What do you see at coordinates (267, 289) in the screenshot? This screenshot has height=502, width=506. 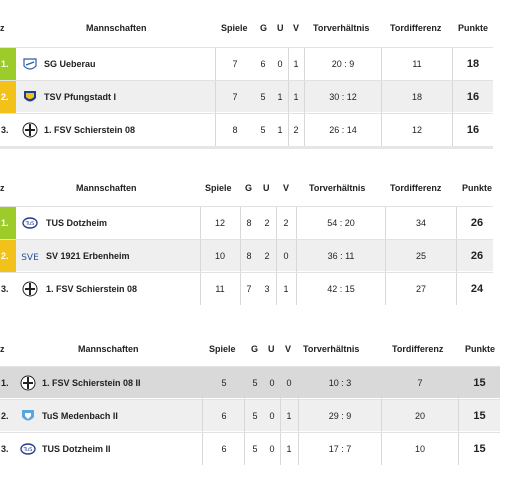 I see `draws-cell: 3` at bounding box center [267, 289].